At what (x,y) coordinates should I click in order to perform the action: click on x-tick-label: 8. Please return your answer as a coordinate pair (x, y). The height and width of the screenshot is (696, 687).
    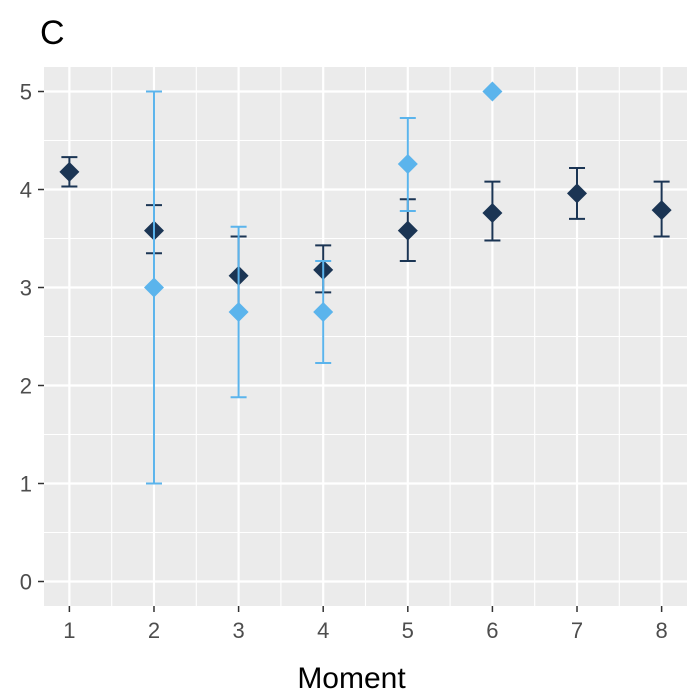
    Looking at the image, I should click on (661, 630).